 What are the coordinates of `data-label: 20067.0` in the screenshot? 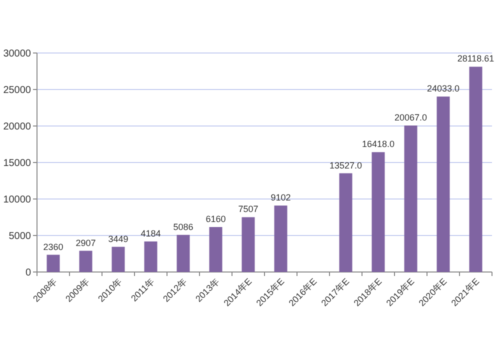 It's located at (411, 117).